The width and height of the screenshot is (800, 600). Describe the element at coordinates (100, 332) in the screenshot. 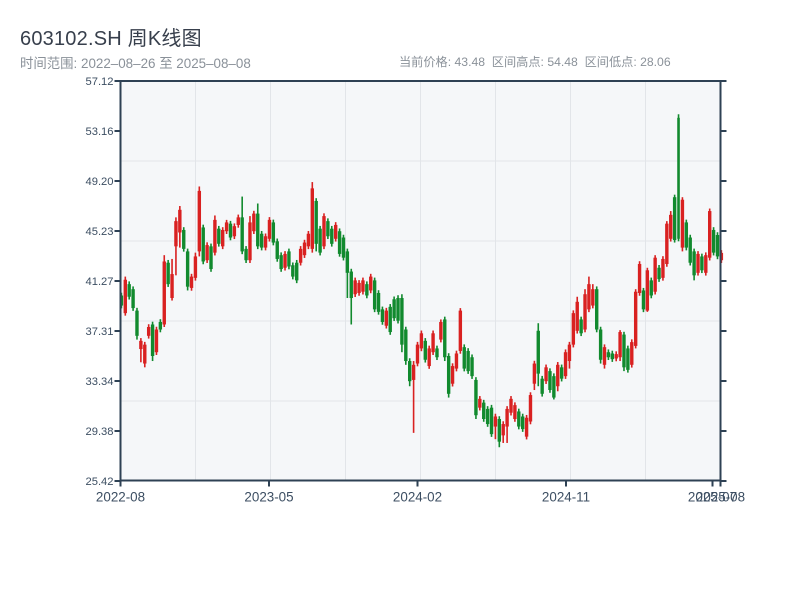

I see `svg-text: 37.31` at that location.